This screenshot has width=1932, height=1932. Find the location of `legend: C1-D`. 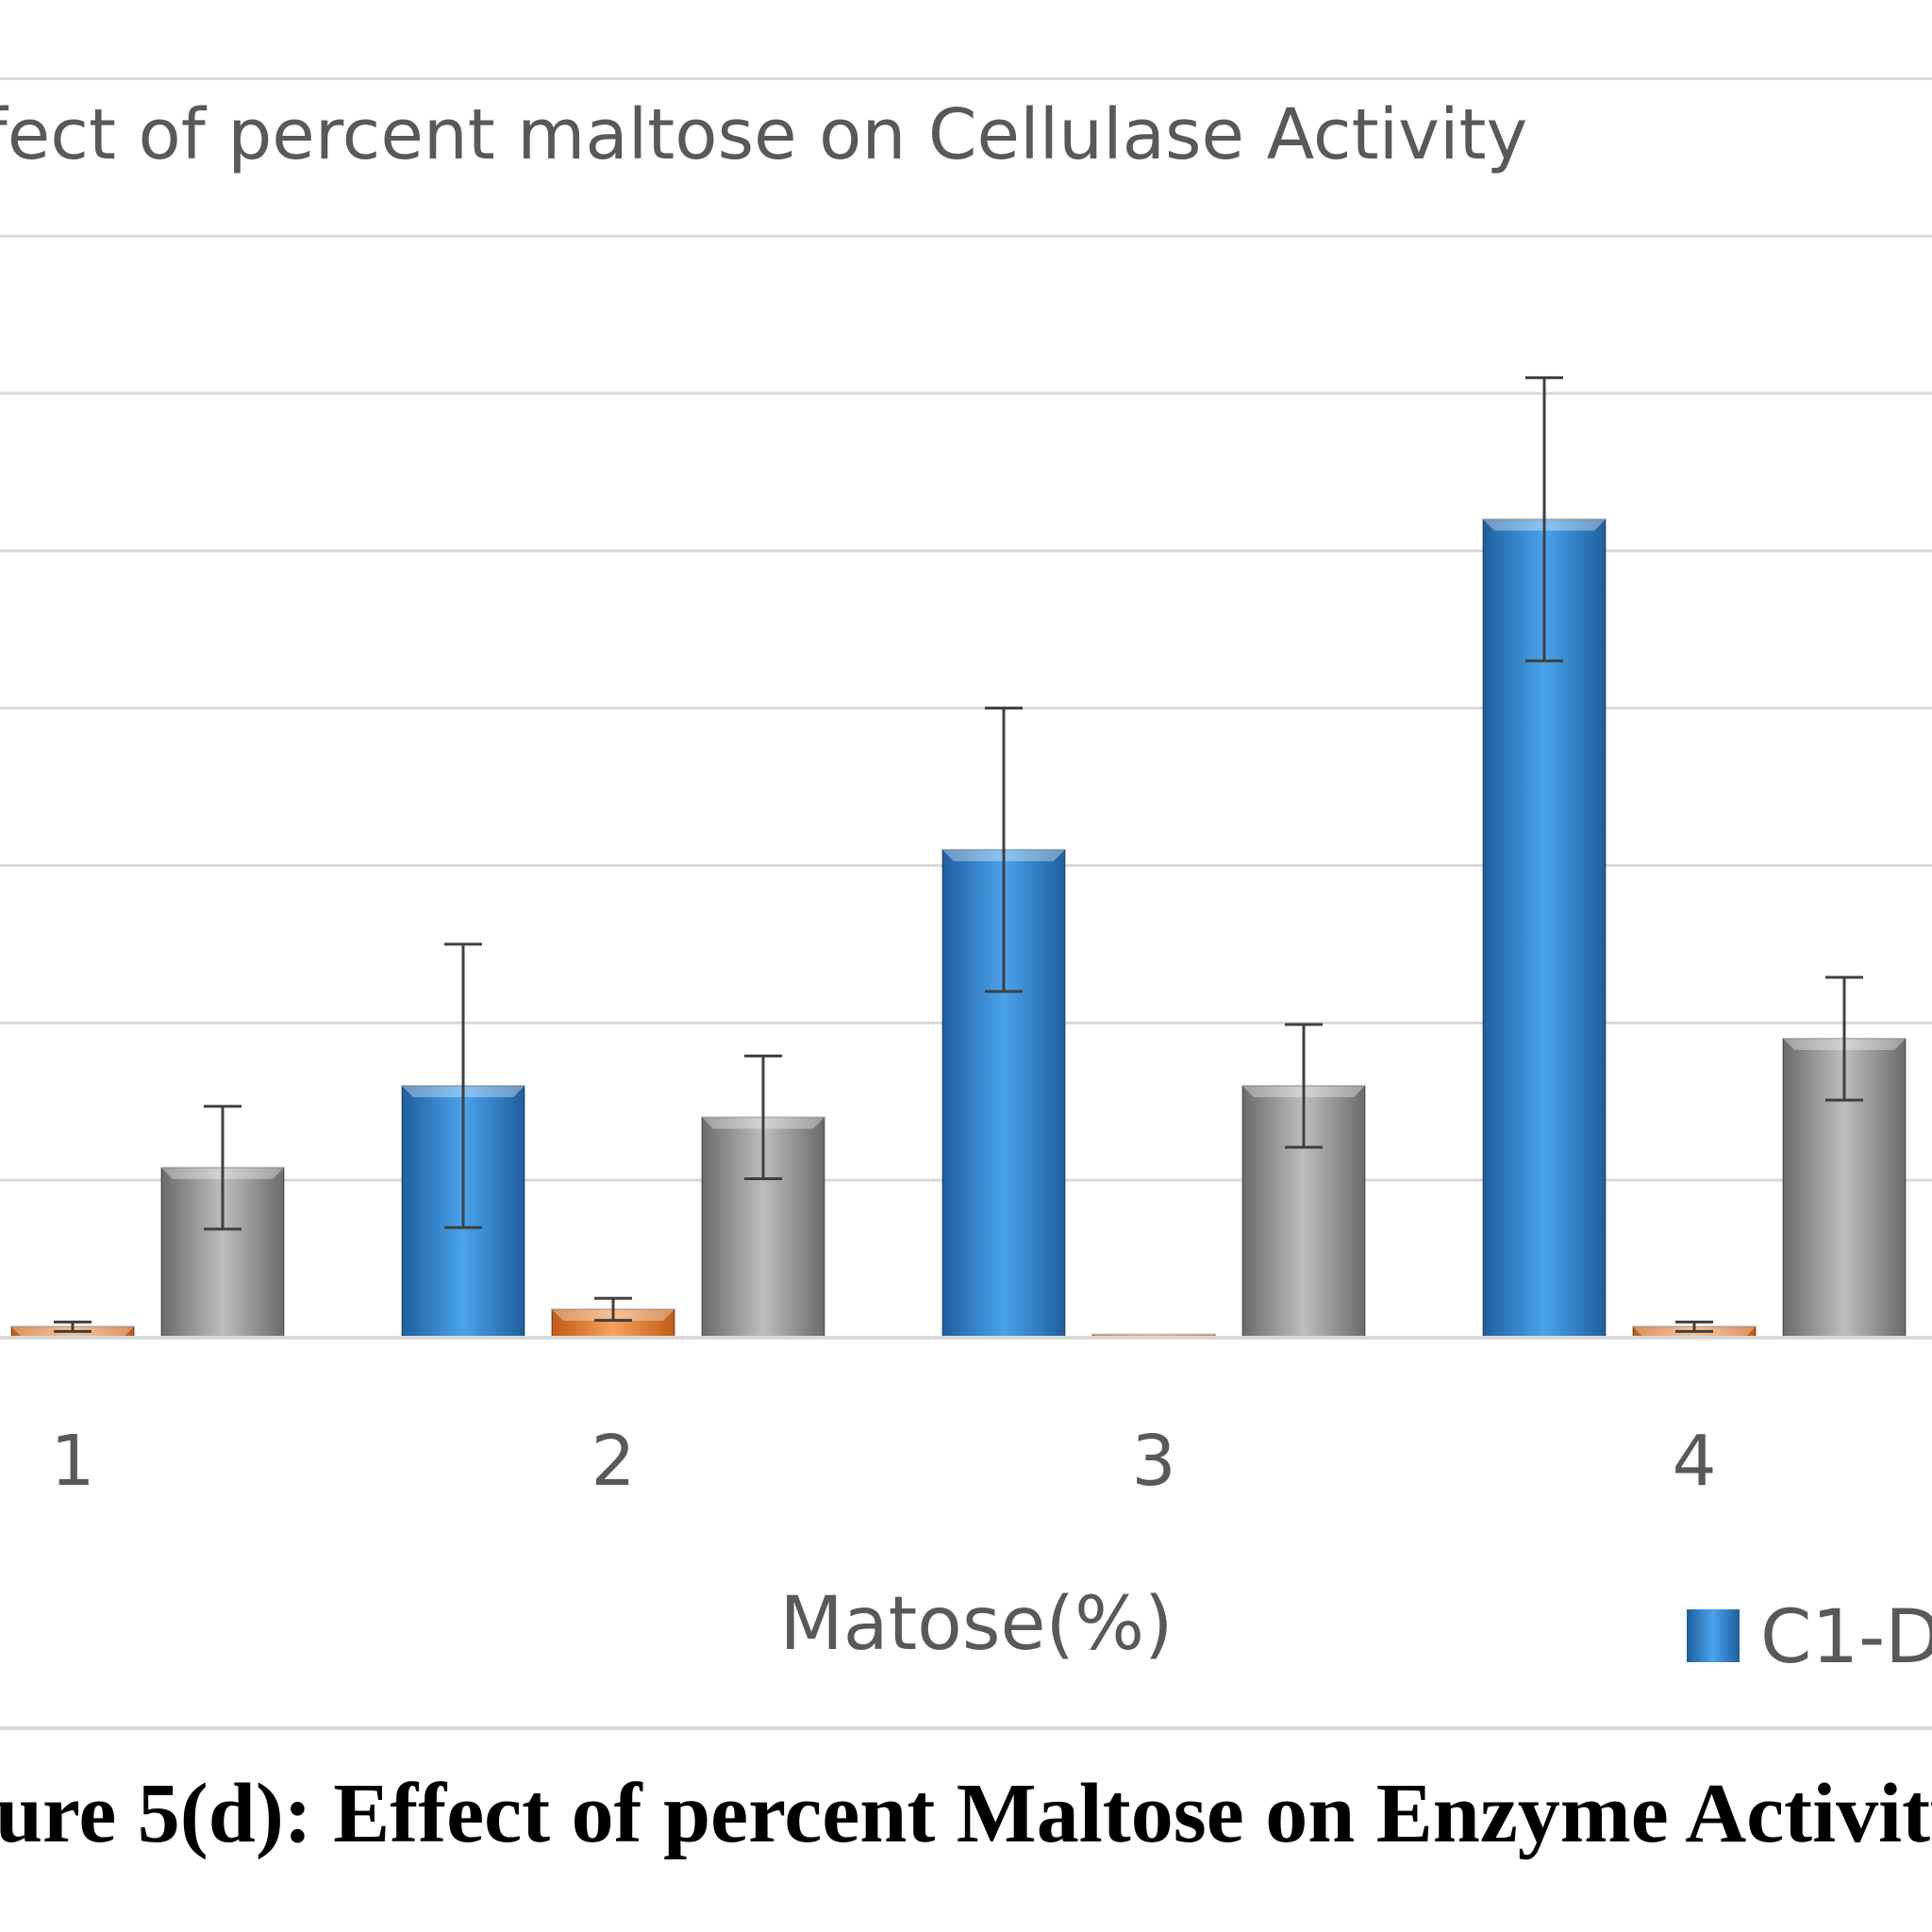

legend: C1-D is located at coordinates (1809, 1638).